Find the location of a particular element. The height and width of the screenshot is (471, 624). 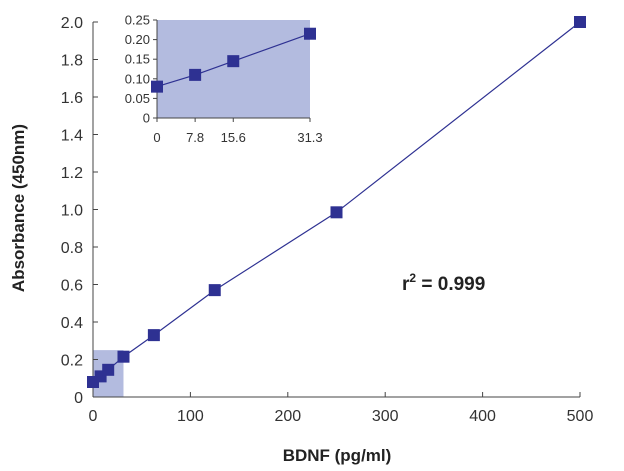

y-tick-label: 1.6 is located at coordinates (72, 98).